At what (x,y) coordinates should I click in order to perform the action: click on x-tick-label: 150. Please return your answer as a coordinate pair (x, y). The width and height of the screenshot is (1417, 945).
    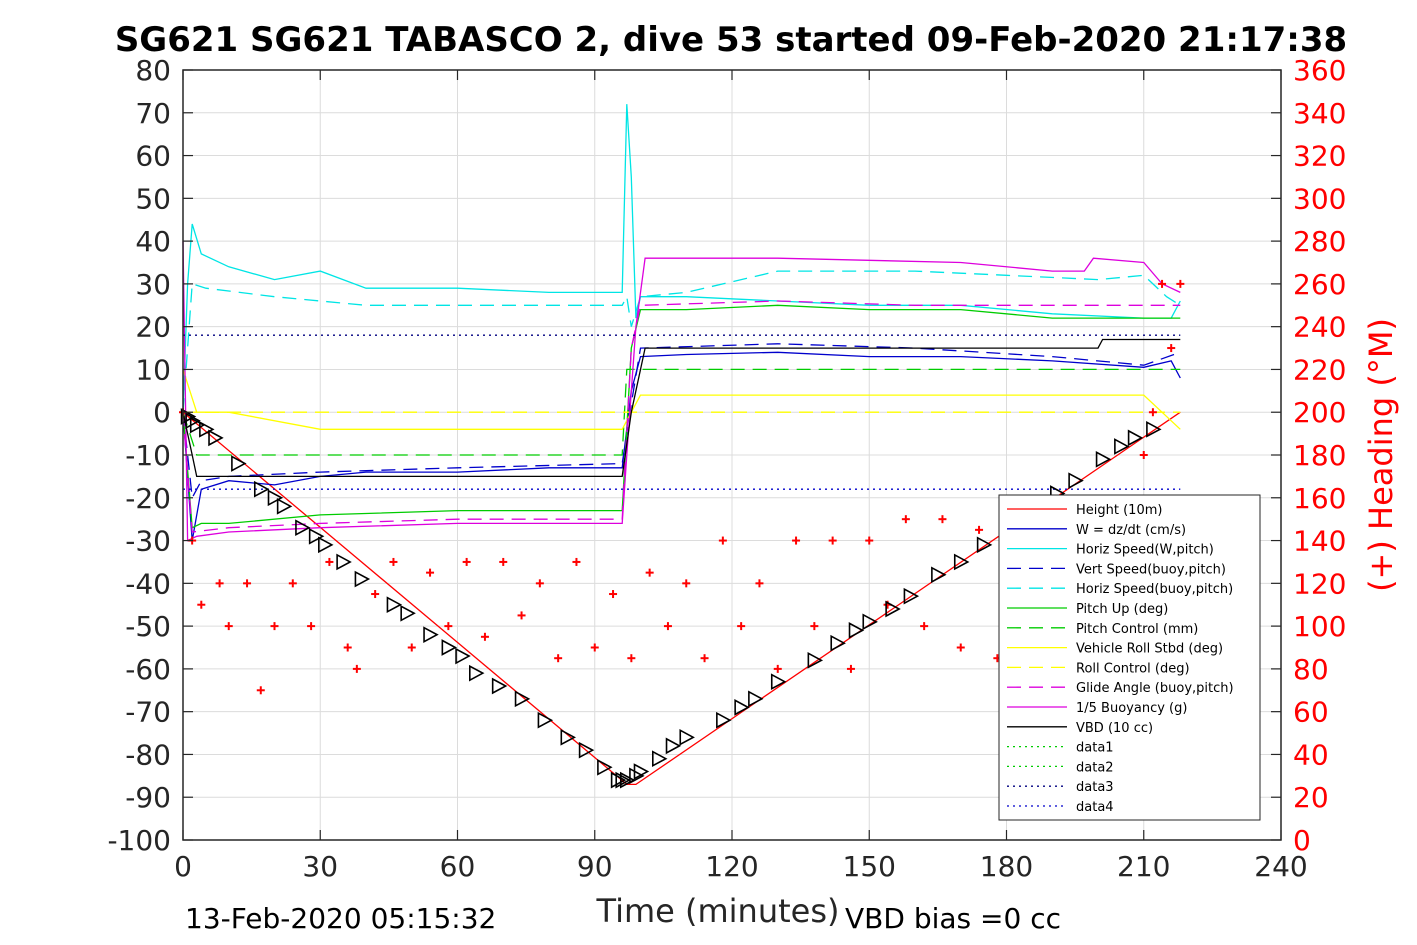
    Looking at the image, I should click on (869, 866).